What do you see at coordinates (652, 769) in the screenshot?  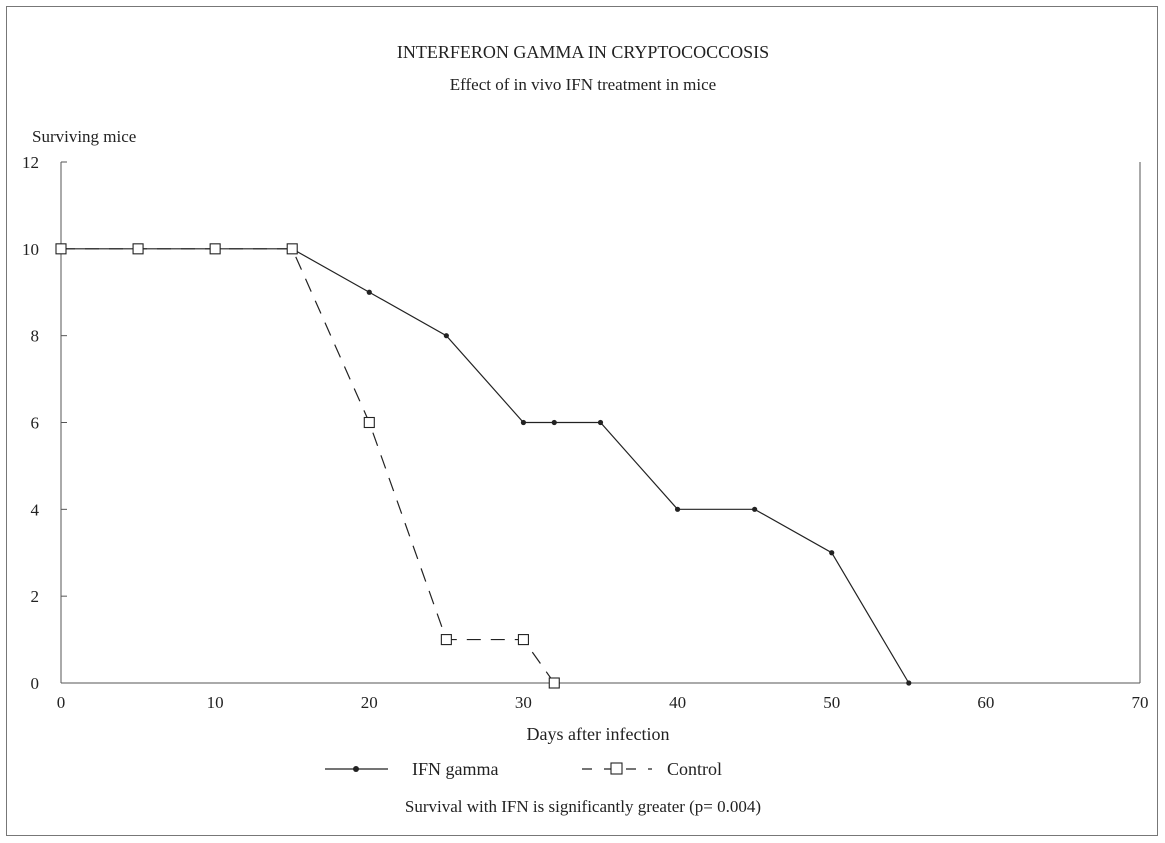 I see `legend-item-control: Control` at bounding box center [652, 769].